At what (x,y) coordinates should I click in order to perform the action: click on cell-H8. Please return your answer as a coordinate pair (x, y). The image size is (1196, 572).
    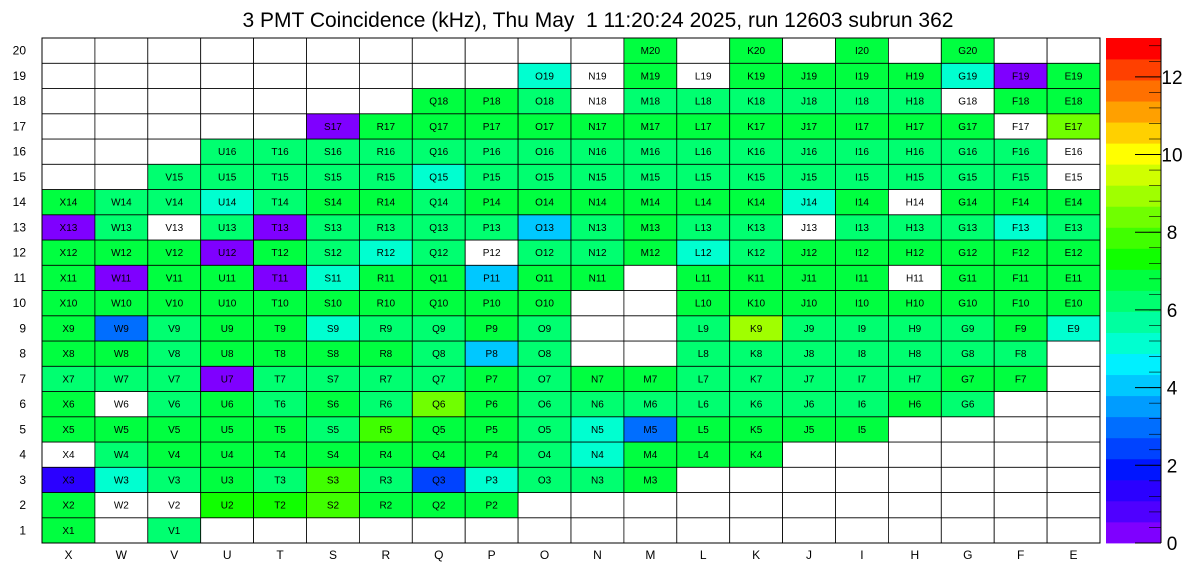
    Looking at the image, I should click on (915, 353).